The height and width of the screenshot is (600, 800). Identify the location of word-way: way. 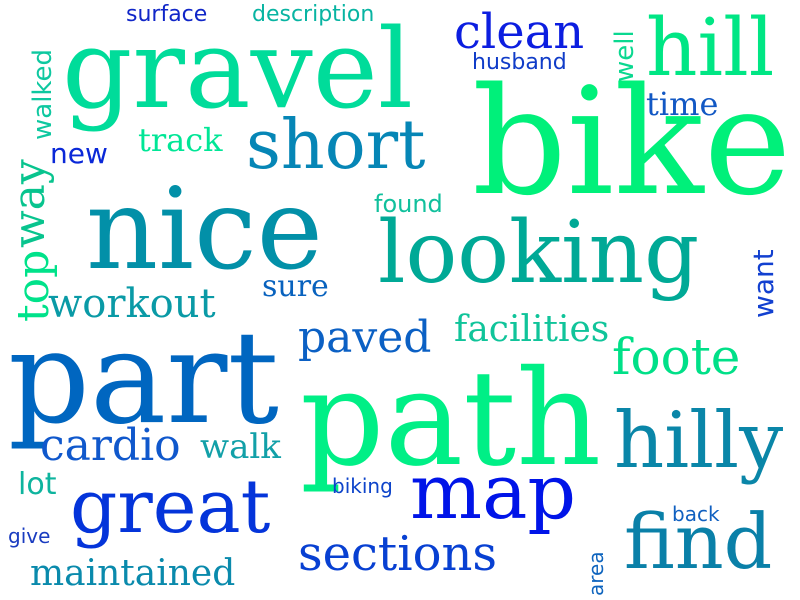
(29, 203).